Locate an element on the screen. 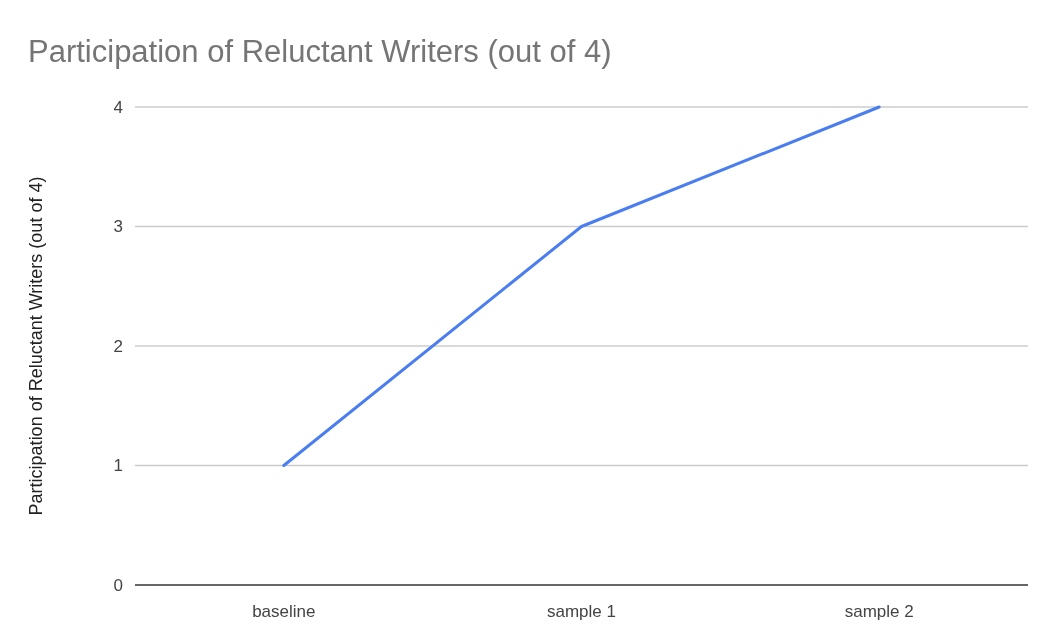 The width and height of the screenshot is (1050, 644). y-tick-label: 4 is located at coordinates (118, 107).